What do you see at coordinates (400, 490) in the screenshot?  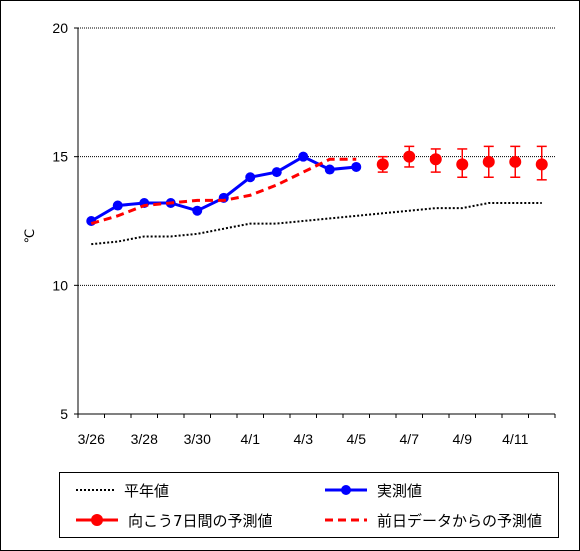 I see `legend-label-observed: 実測値` at bounding box center [400, 490].